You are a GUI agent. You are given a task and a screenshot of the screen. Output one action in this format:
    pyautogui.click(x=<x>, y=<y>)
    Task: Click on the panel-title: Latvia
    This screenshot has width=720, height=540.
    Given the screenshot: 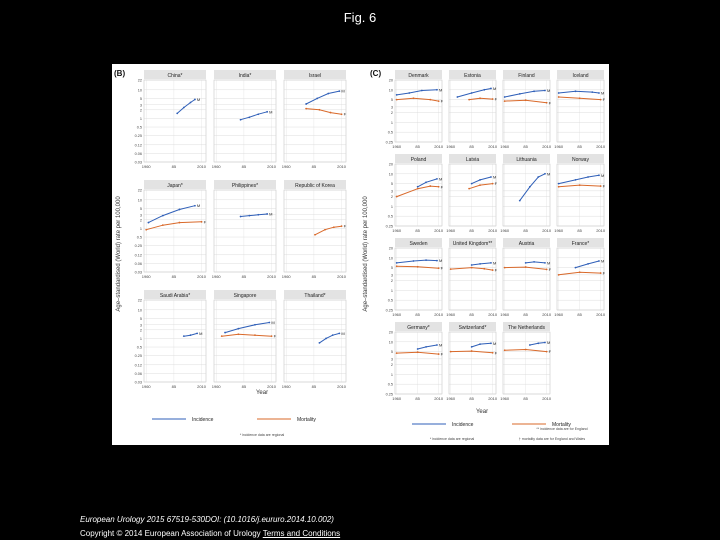 What is the action you would take?
    pyautogui.click(x=473, y=160)
    